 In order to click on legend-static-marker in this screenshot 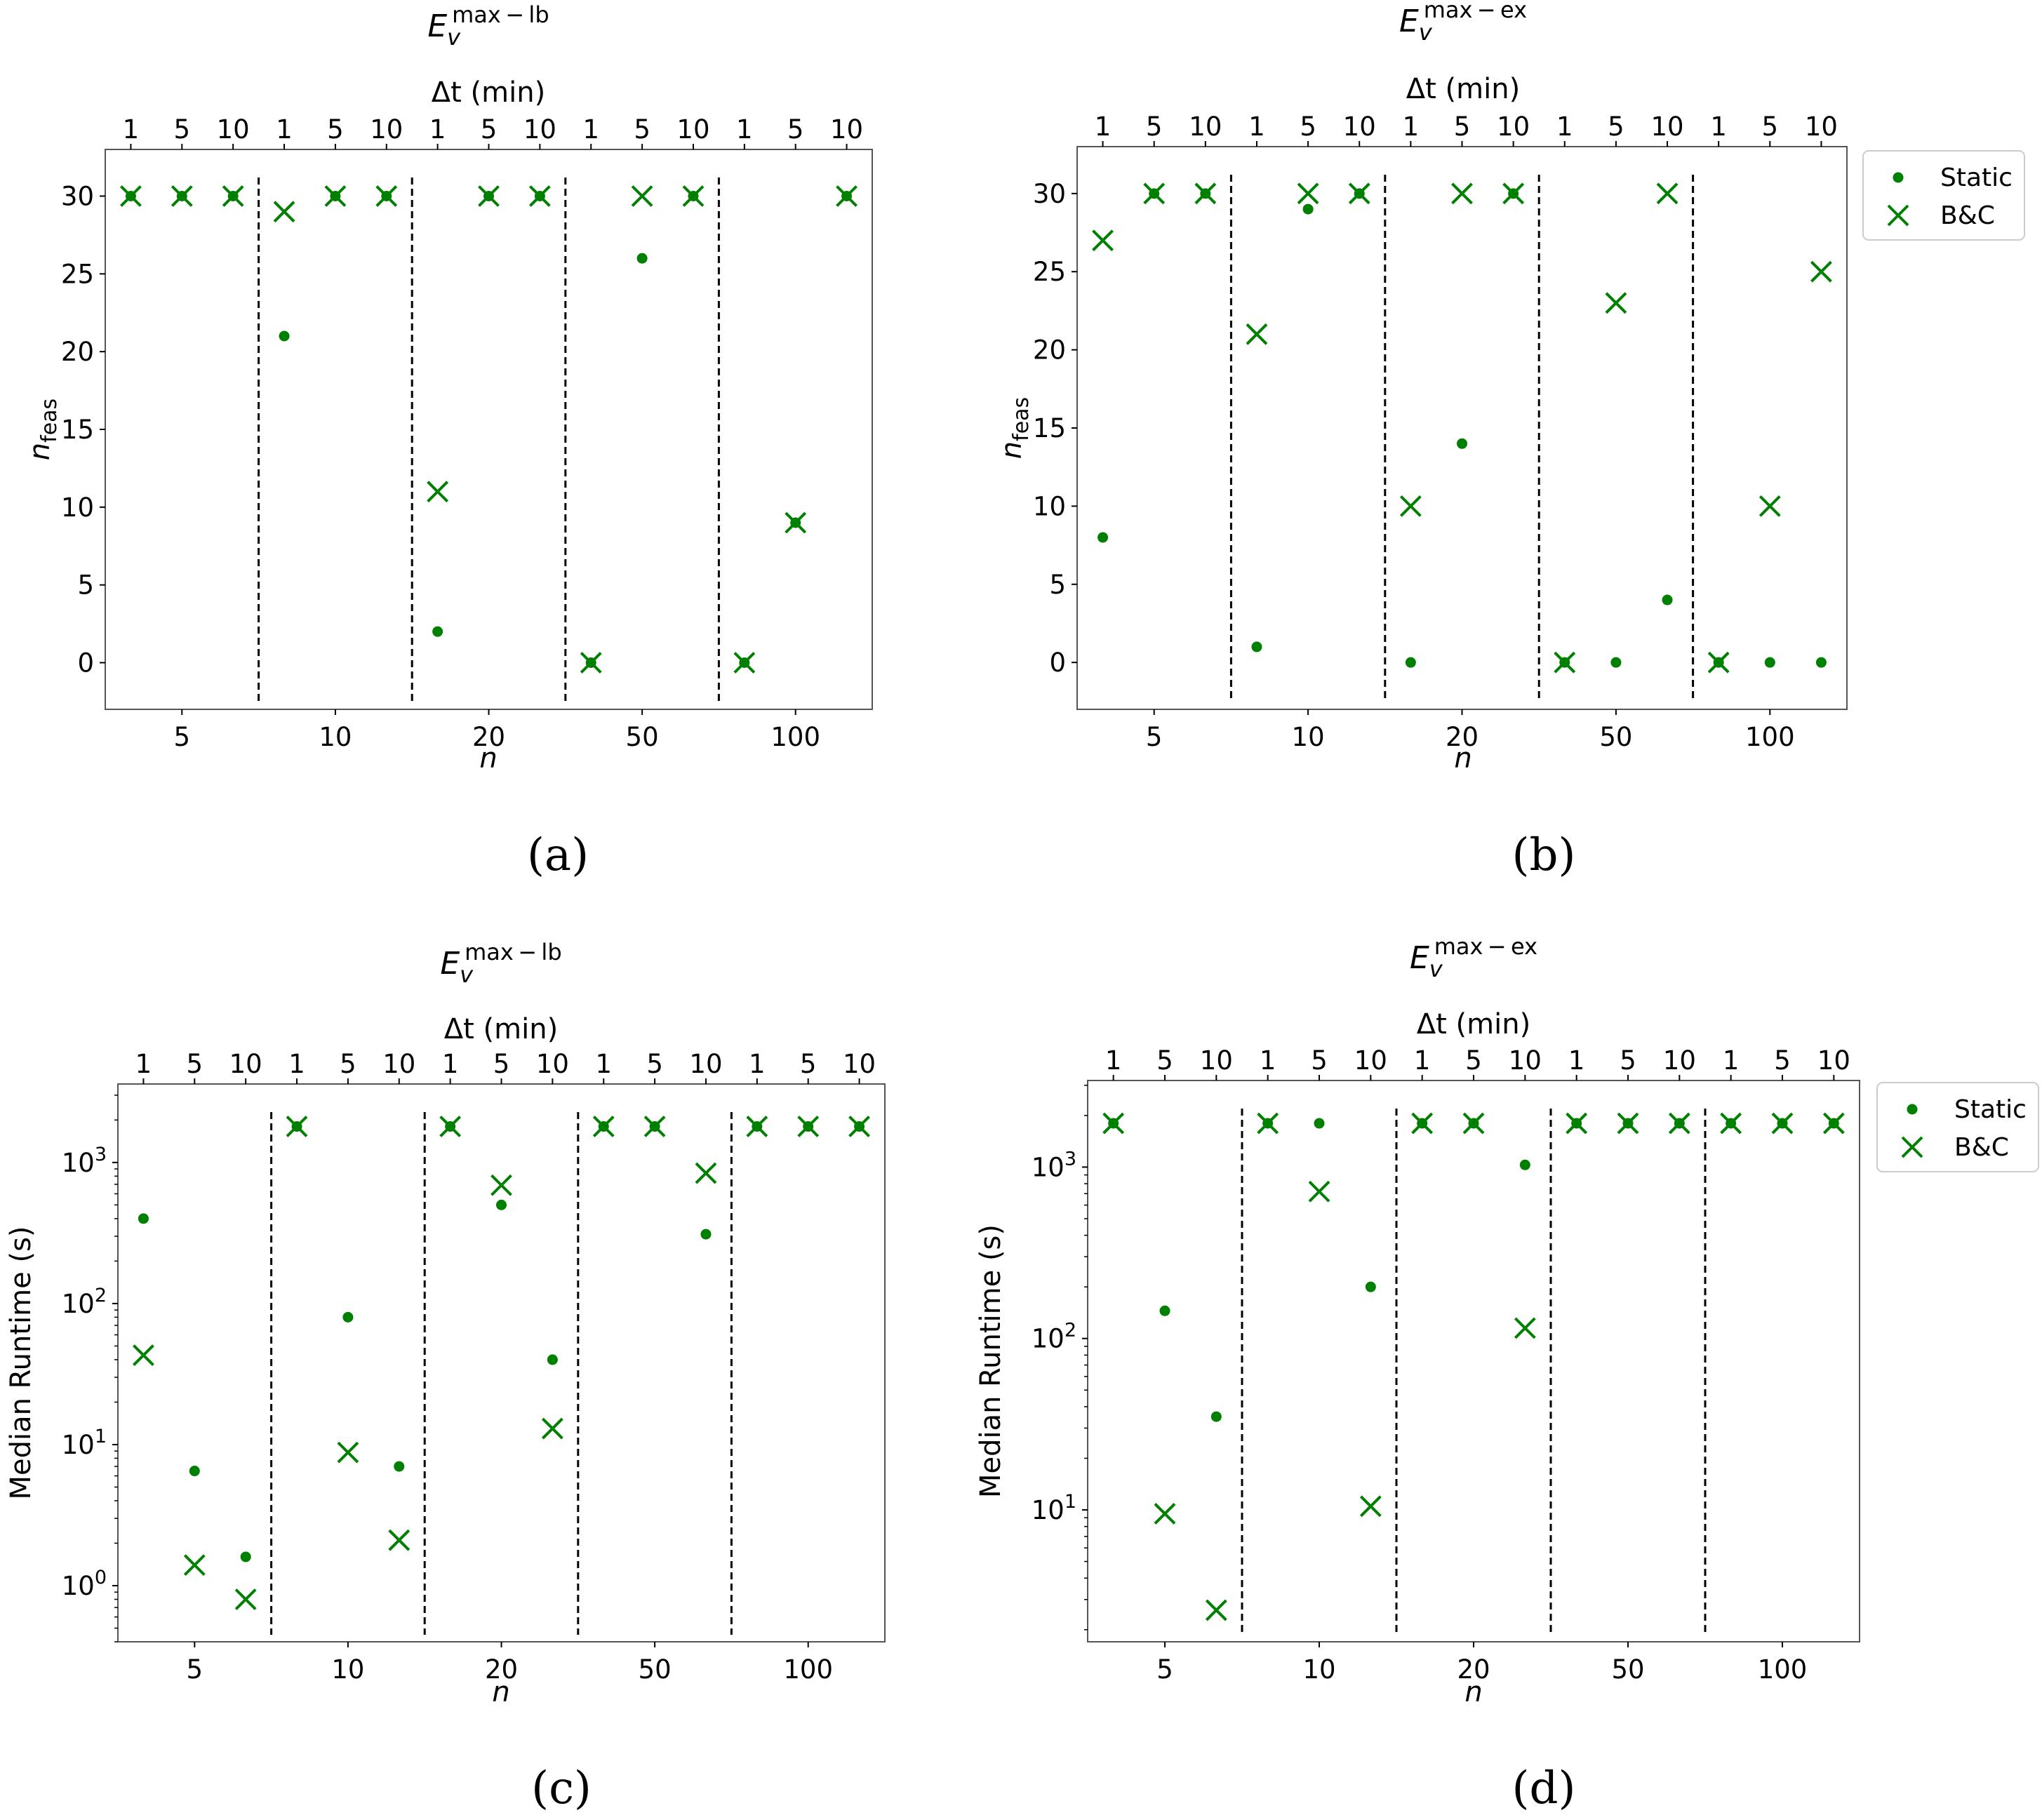, I will do `click(1898, 177)`.